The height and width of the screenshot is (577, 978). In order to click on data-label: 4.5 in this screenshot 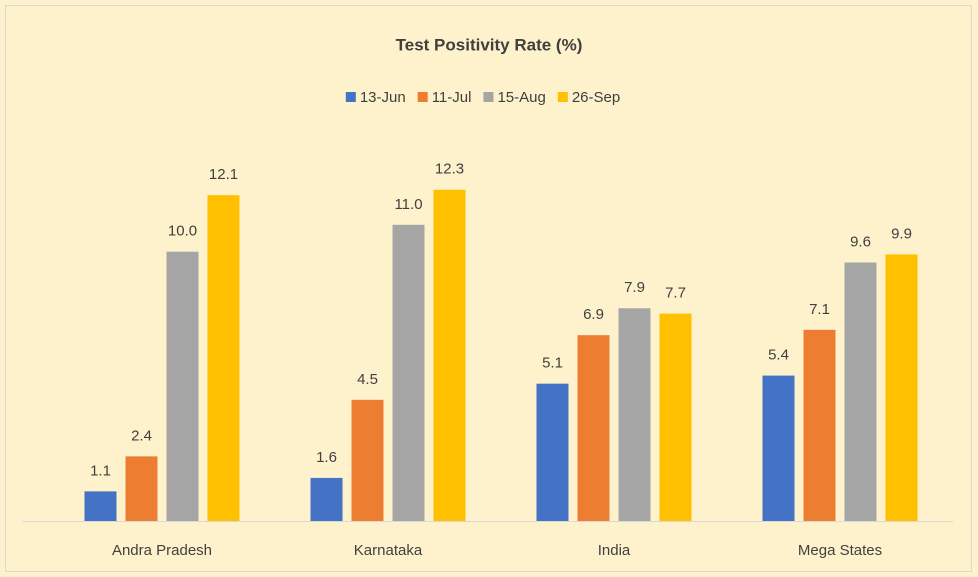, I will do `click(367, 379)`.